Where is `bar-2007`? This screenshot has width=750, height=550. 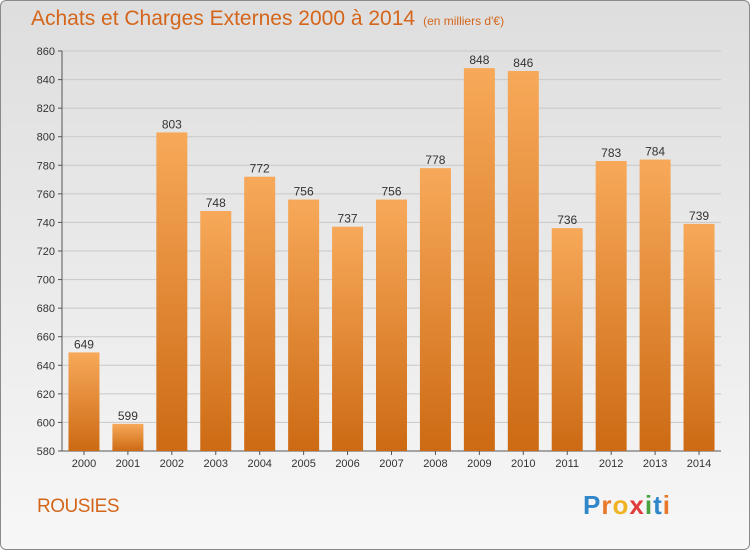 bar-2007 is located at coordinates (391, 325).